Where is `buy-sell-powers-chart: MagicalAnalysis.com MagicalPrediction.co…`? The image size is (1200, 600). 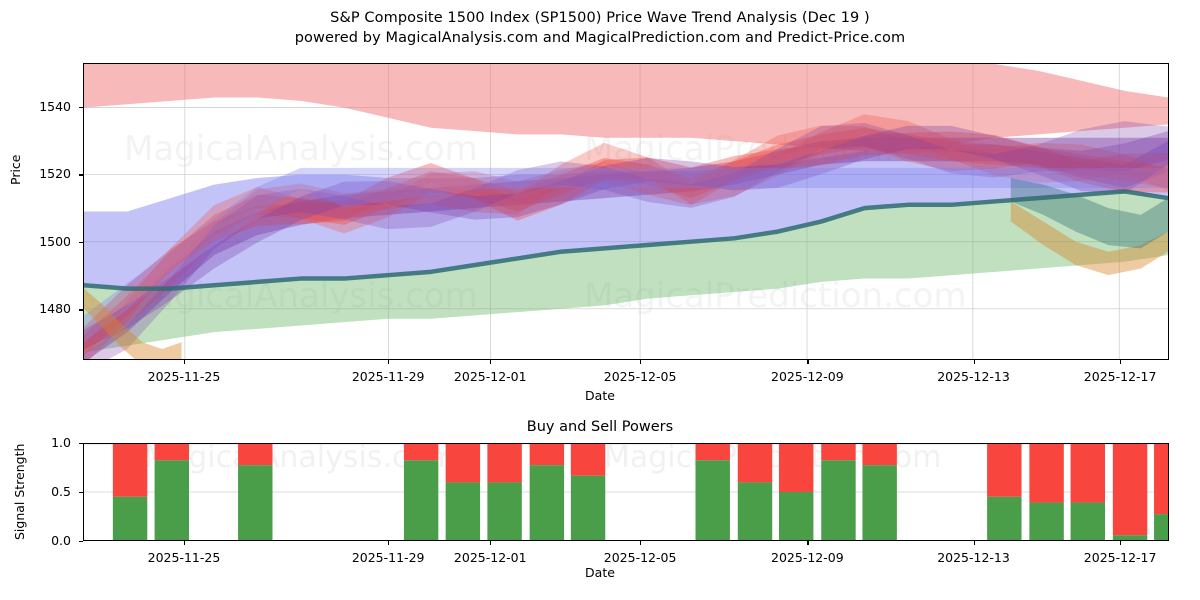 buy-sell-powers-chart: MagicalAnalysis.com MagicalPrediction.co… is located at coordinates (626, 492).